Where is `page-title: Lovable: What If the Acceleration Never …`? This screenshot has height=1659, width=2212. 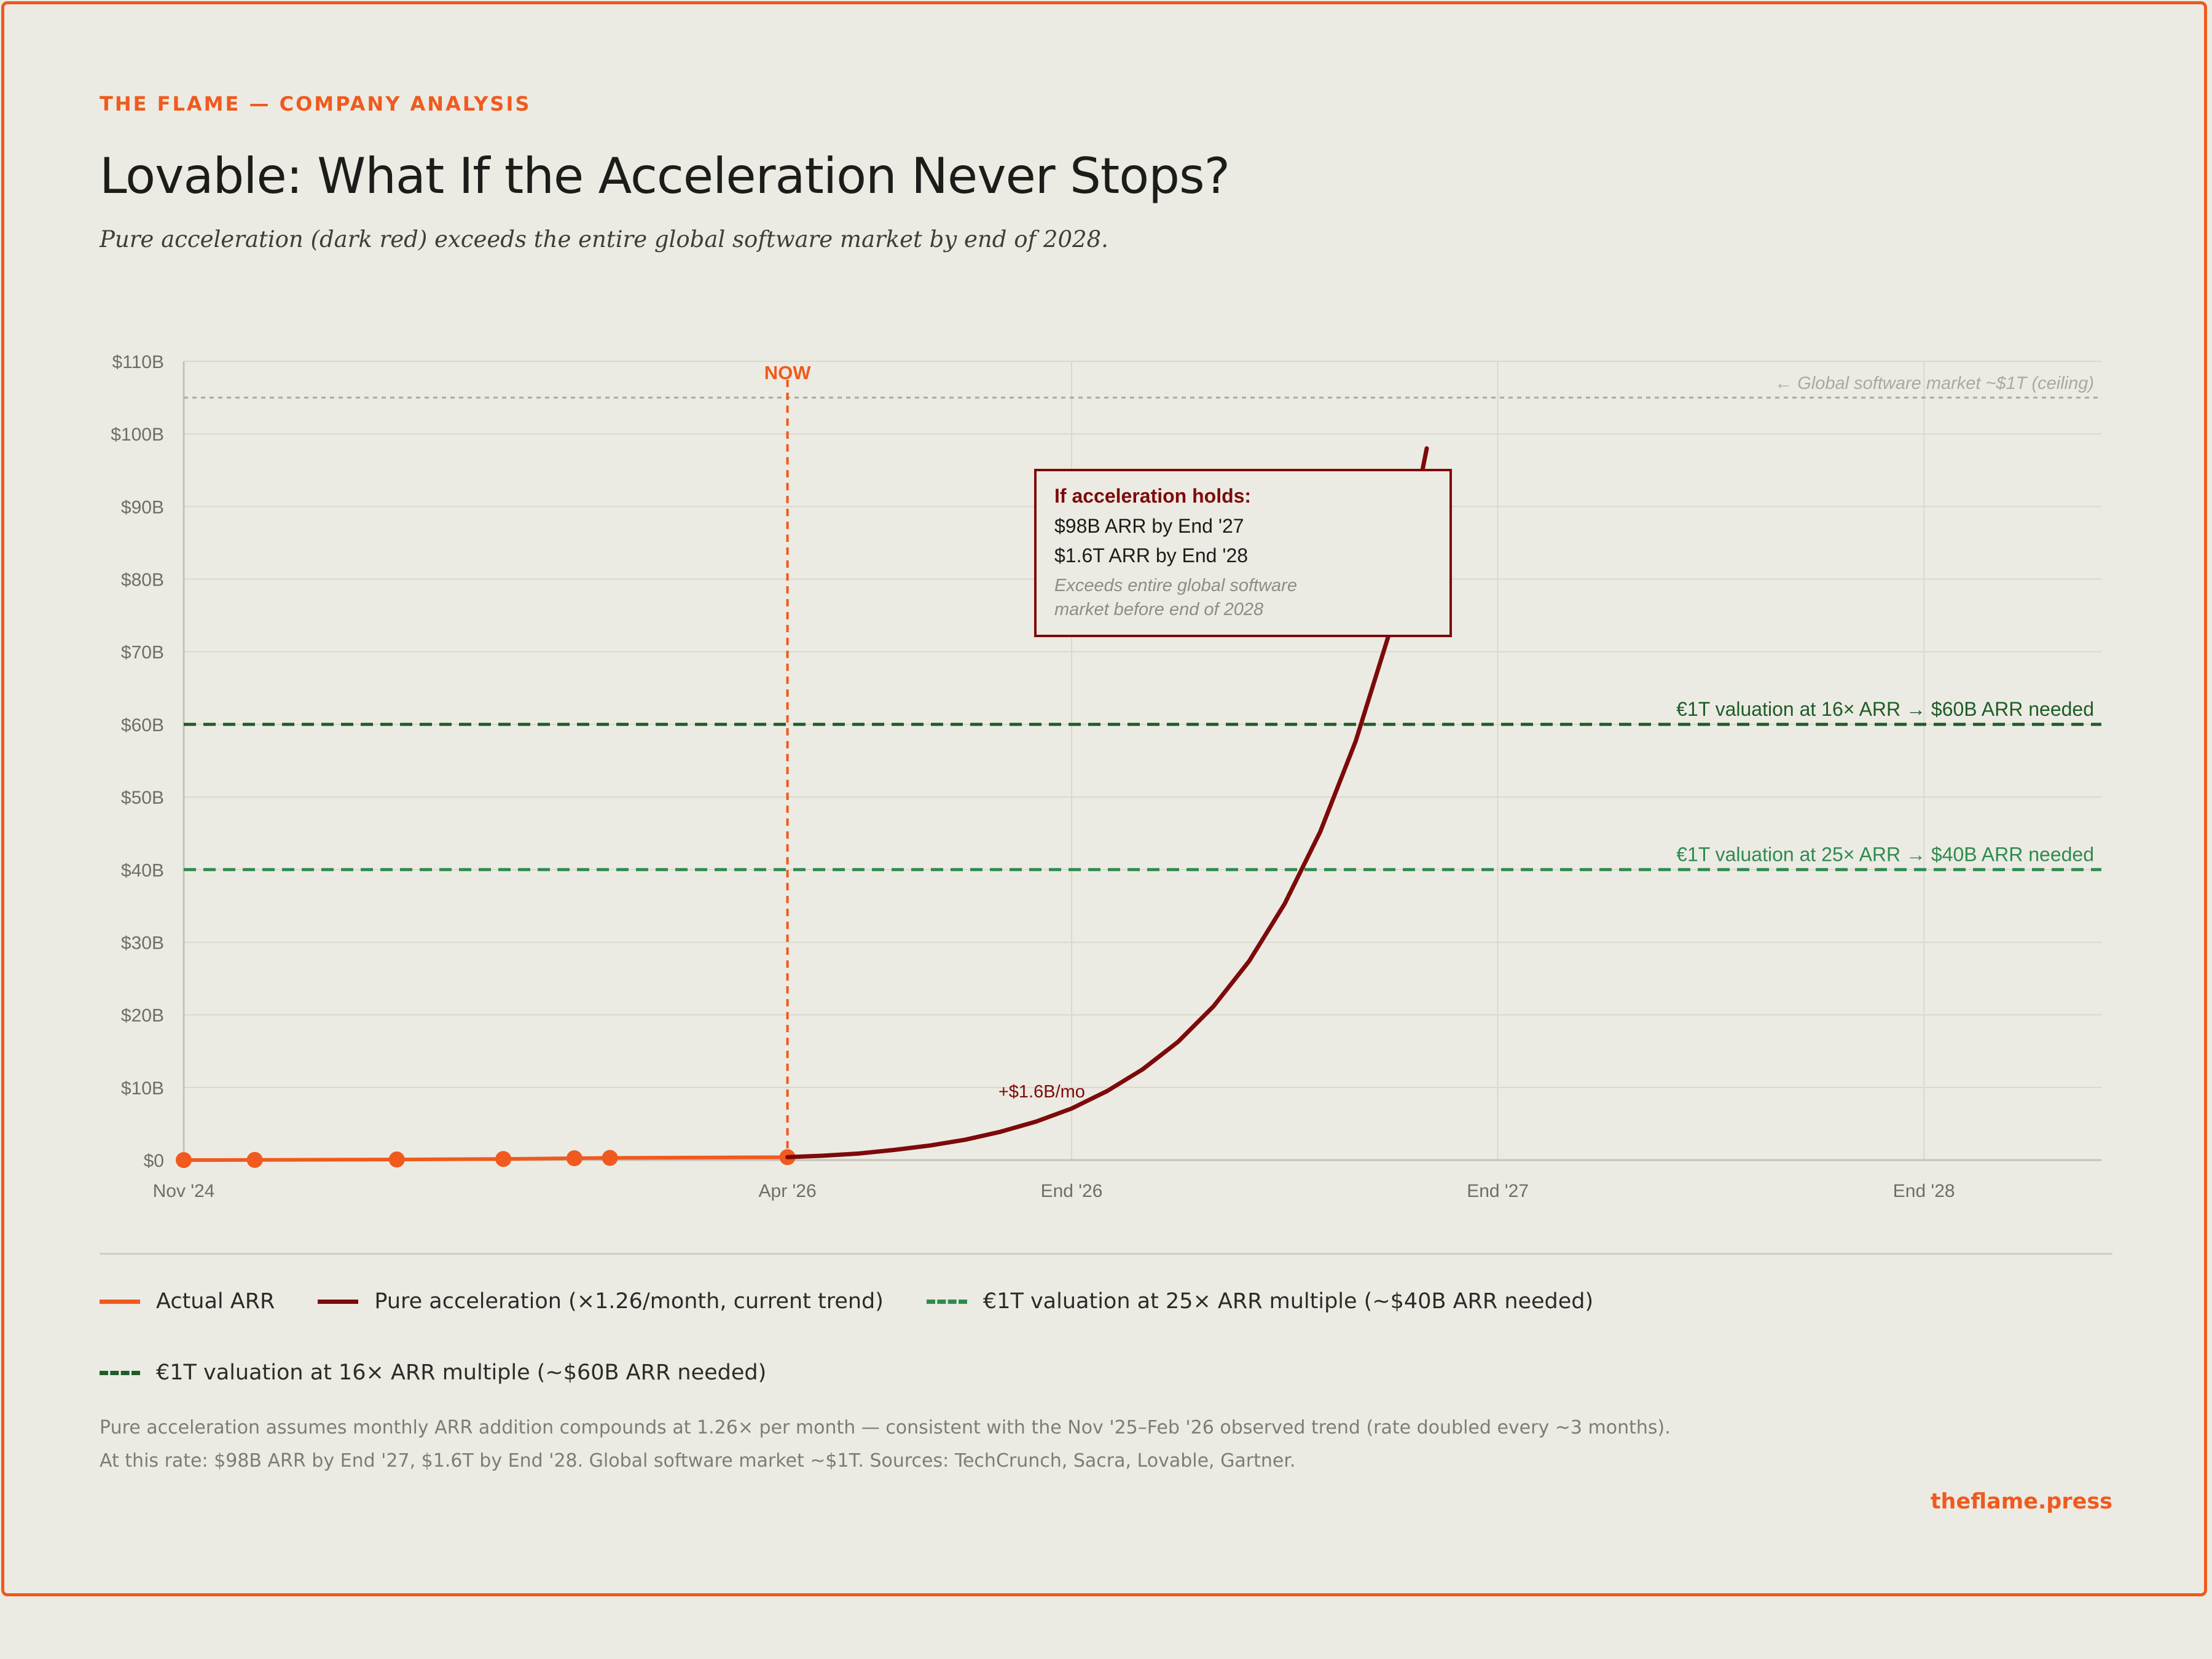
page-title: Lovable: What If the Acceleration Never … is located at coordinates (665, 176).